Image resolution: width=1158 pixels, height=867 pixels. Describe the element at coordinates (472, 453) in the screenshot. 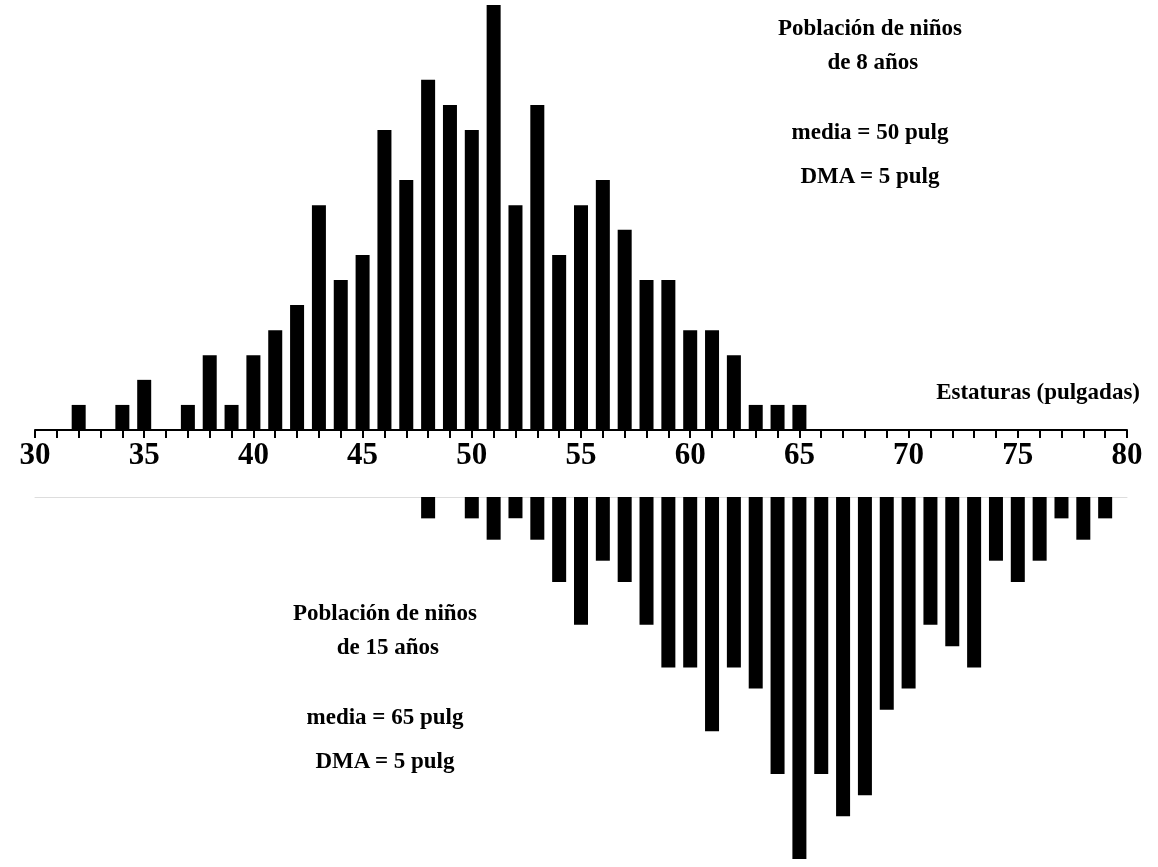

I see `x-tick-label: 50` at that location.